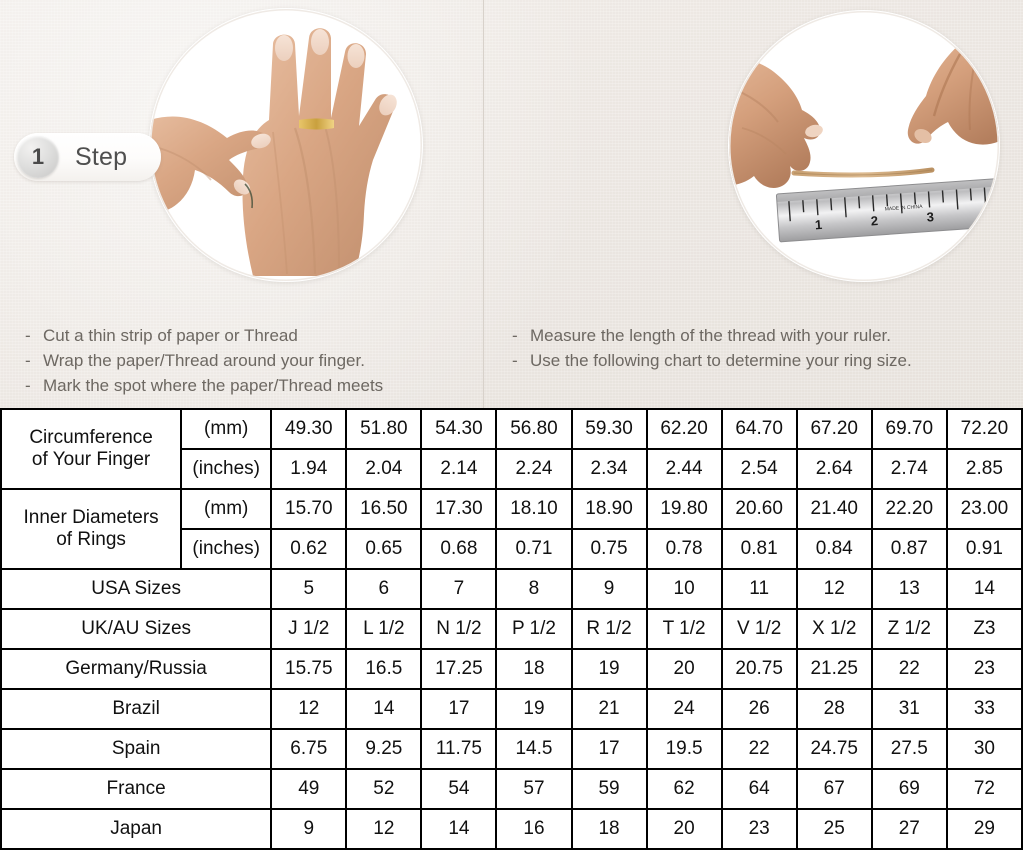 The height and width of the screenshot is (850, 1023). I want to click on table-cell: 2.54, so click(759, 469).